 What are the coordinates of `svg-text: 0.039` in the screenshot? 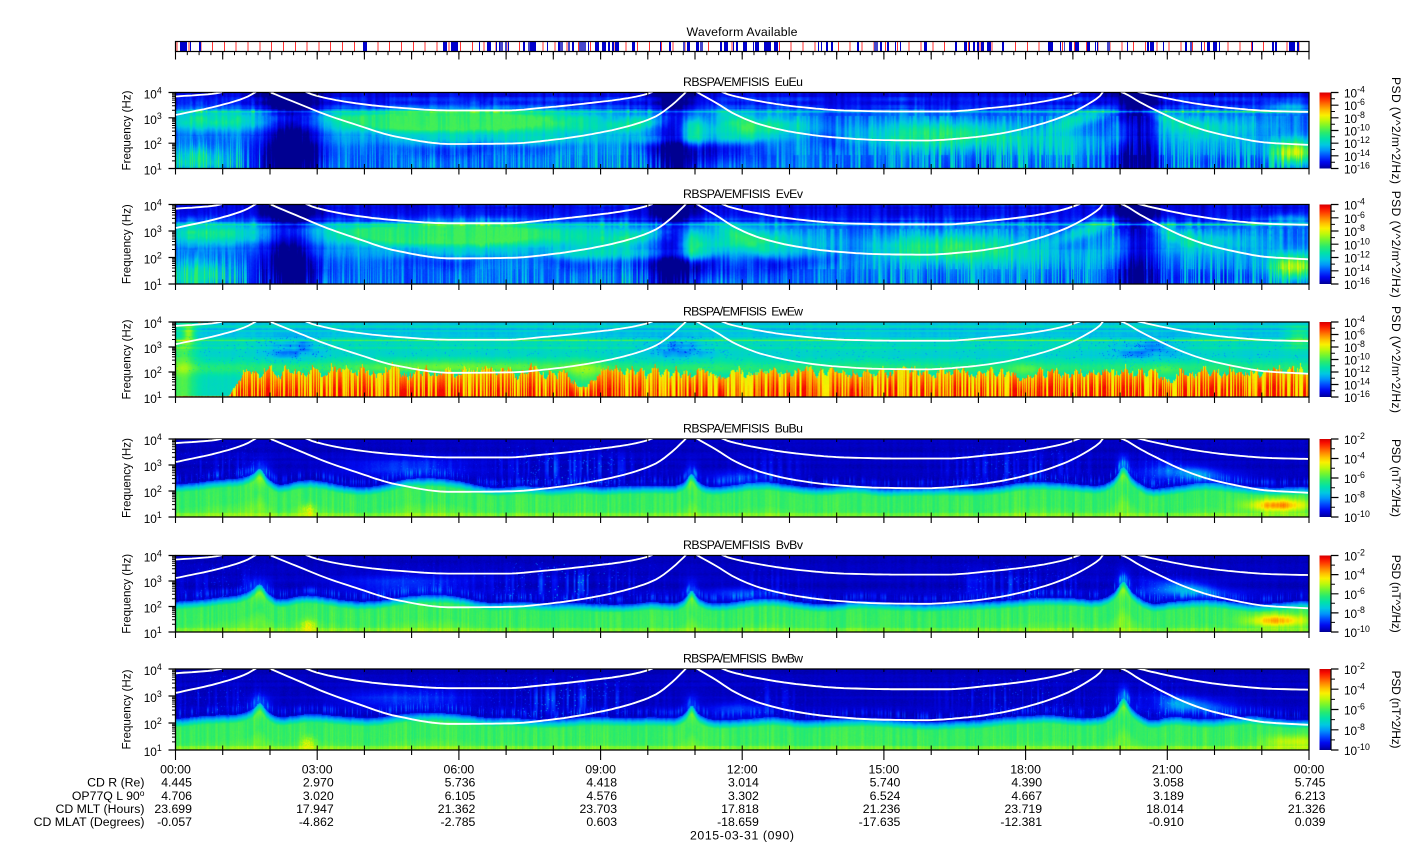 It's located at (1310, 822).